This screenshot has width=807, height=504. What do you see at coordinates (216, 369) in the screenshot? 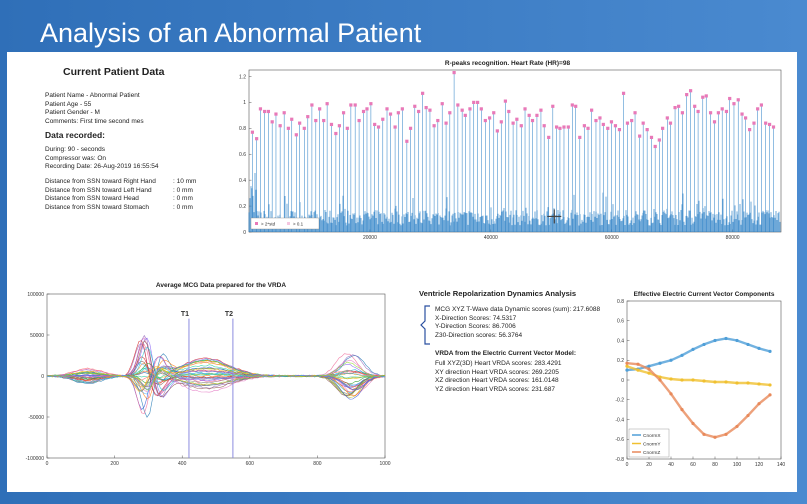
I see `mcg-trace` at bounding box center [216, 369].